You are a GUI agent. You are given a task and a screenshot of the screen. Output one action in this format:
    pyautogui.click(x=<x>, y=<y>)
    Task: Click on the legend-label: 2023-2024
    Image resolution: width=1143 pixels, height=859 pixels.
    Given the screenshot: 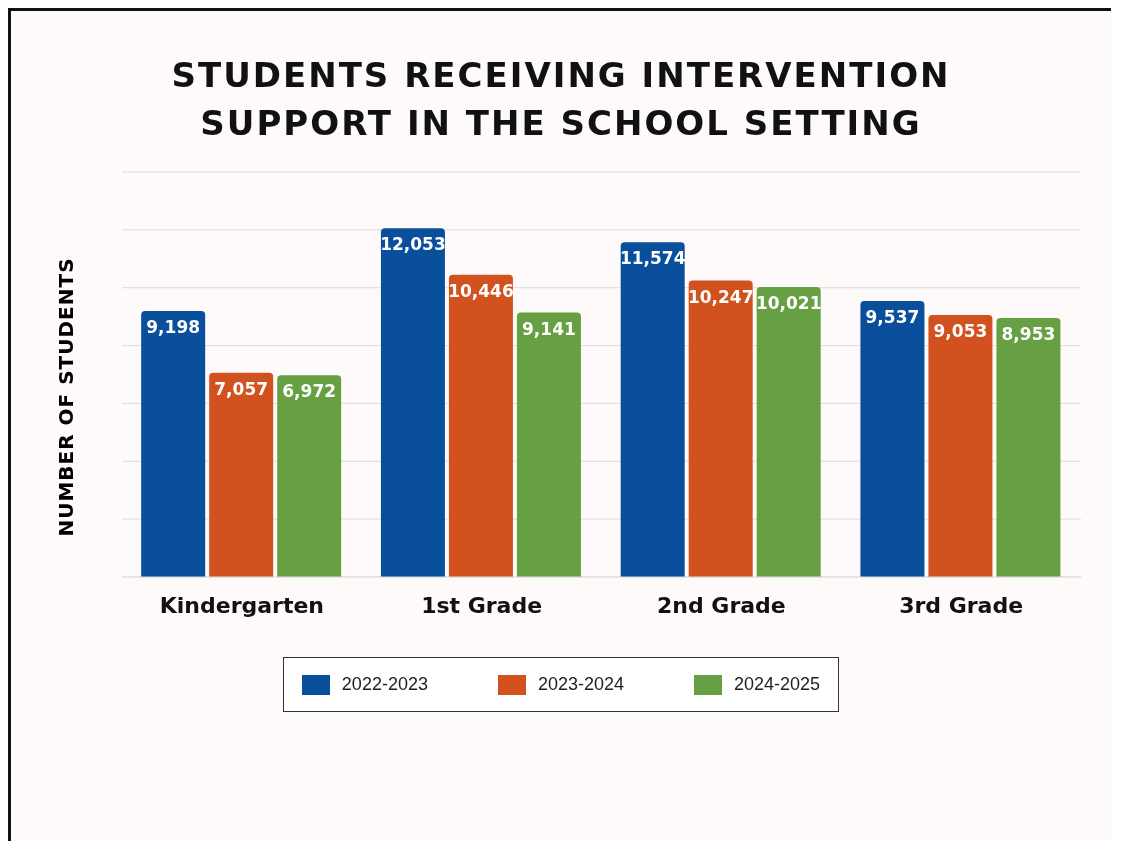 What is the action you would take?
    pyautogui.click(x=581, y=684)
    